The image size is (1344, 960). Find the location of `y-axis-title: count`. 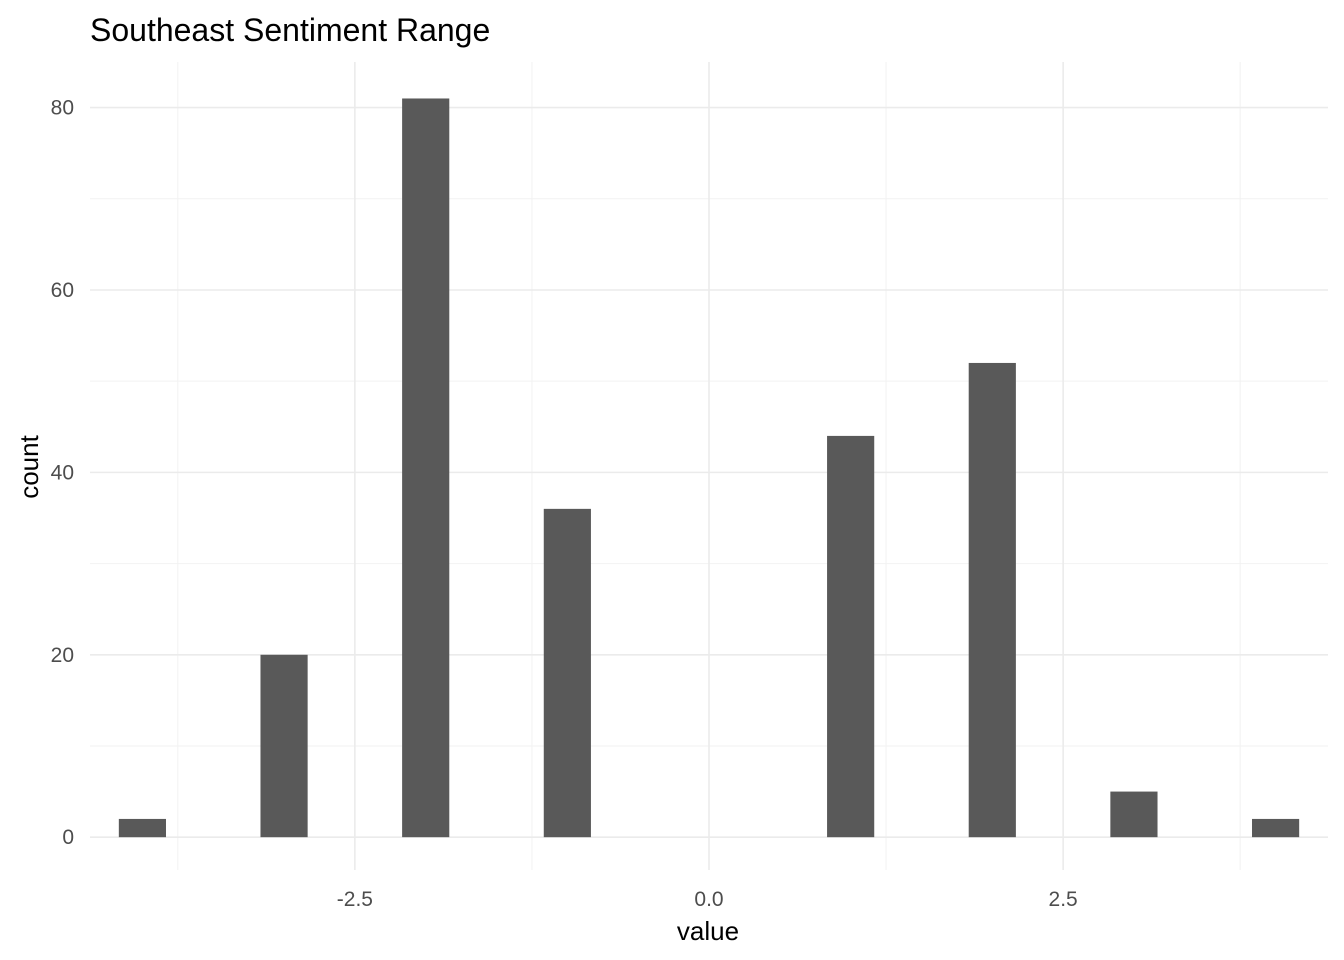

y-axis-title: count is located at coordinates (29, 466).